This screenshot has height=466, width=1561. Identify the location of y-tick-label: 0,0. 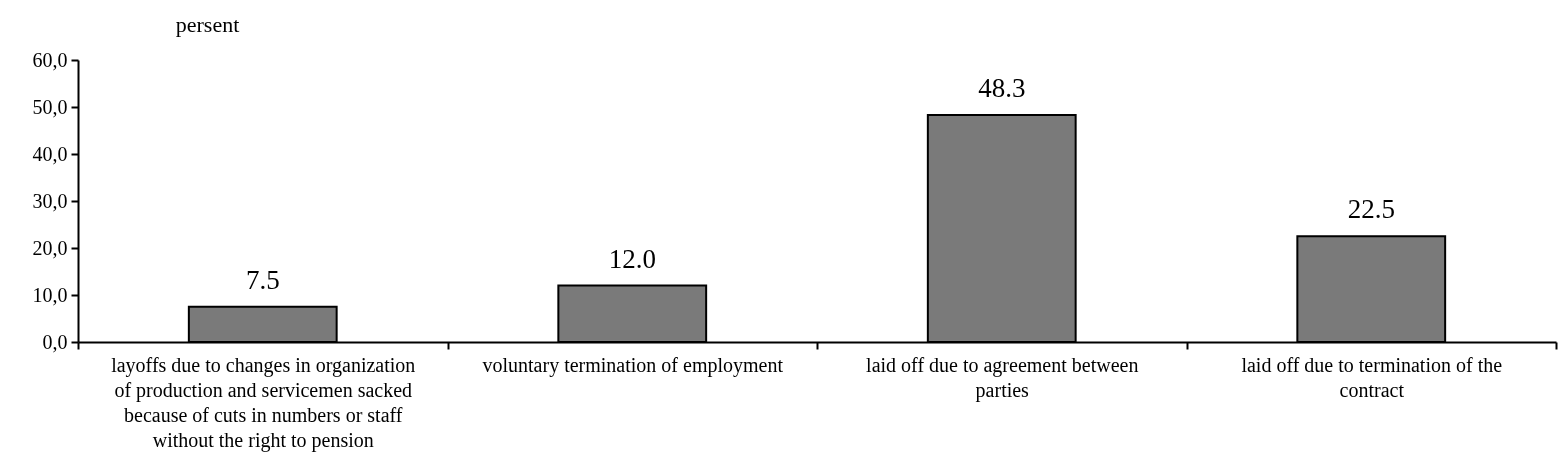
(55, 341).